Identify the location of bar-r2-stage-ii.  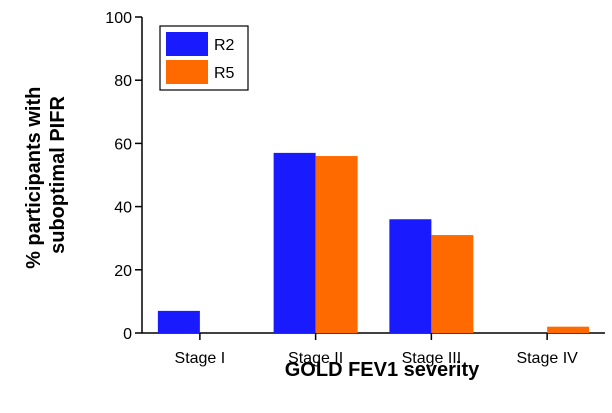
(294, 242).